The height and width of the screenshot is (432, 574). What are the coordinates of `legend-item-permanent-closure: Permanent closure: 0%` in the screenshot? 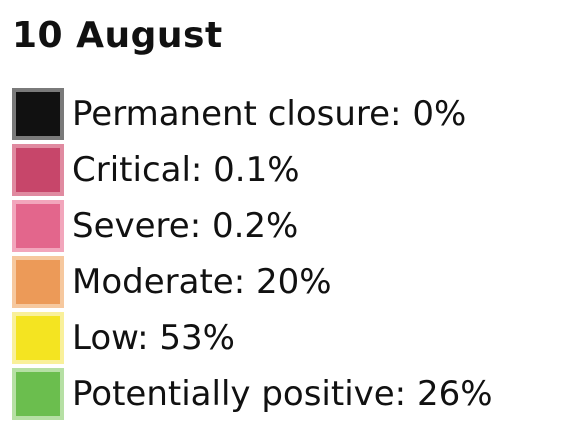 It's located at (290, 114).